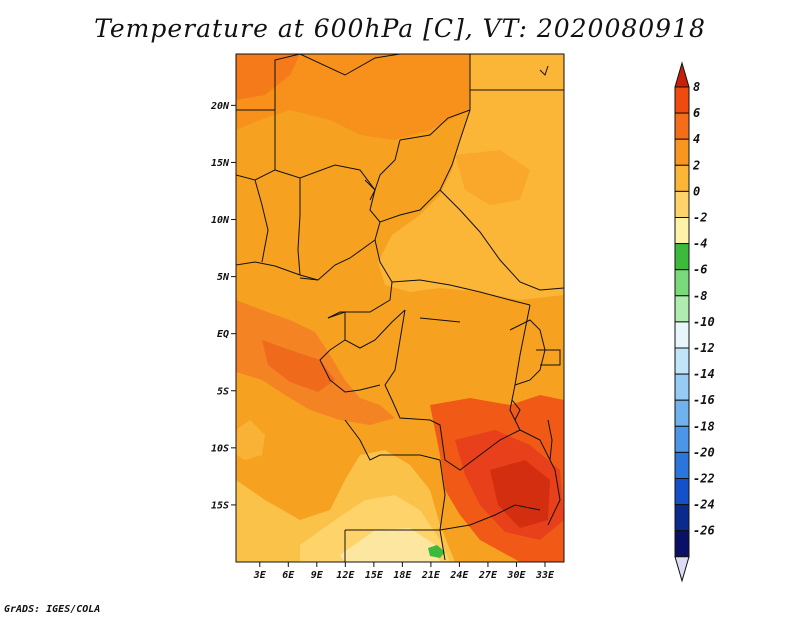 The image size is (800, 618). What do you see at coordinates (682, 74) in the screenshot?
I see `colorbar-top-arrow` at bounding box center [682, 74].